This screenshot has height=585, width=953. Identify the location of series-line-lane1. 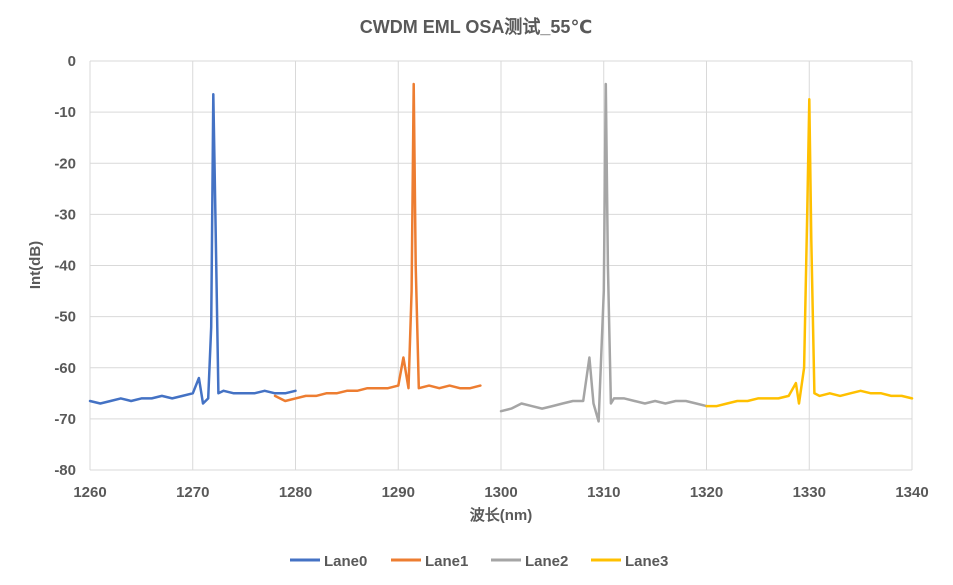
(377, 242).